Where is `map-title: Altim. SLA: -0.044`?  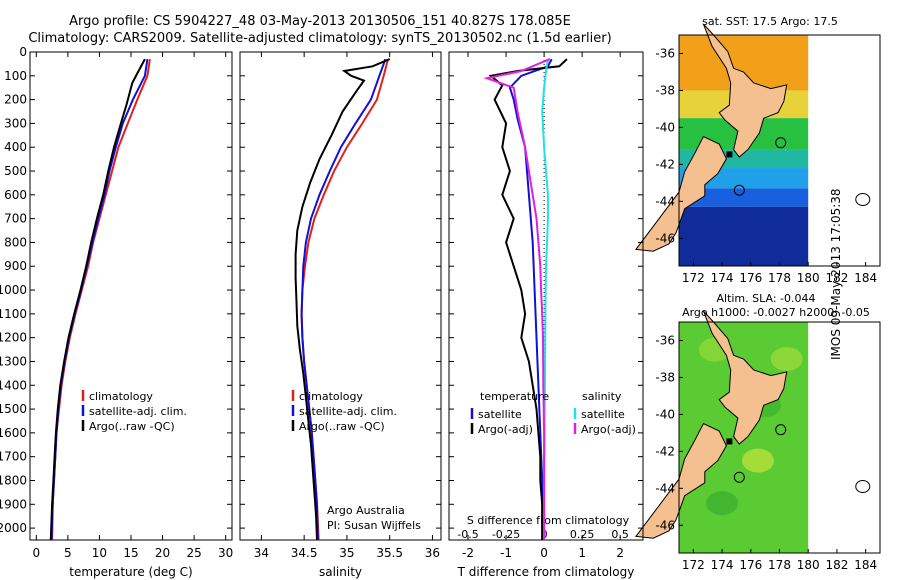
map-title: Altim. SLA: -0.044 is located at coordinates (765, 298).